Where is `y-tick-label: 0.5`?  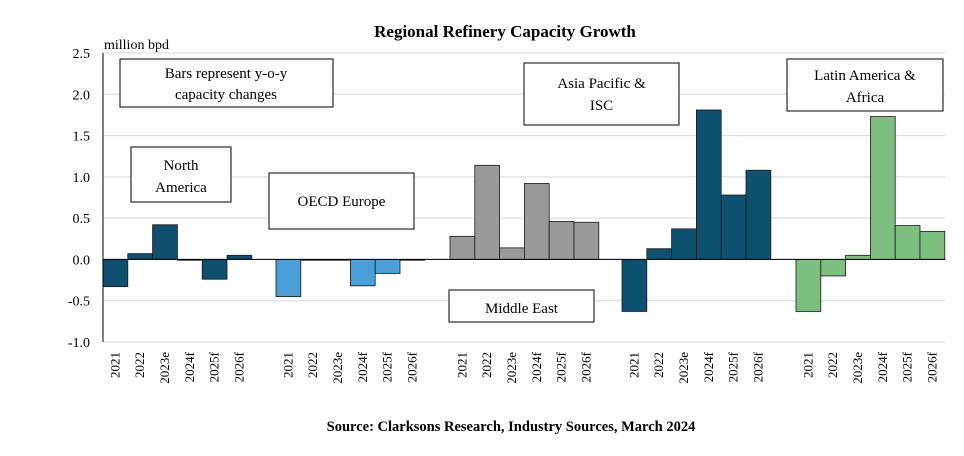
y-tick-label: 0.5 is located at coordinates (82, 219).